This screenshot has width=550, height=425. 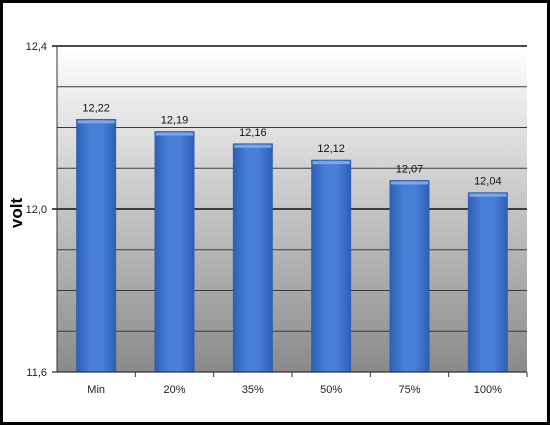 What do you see at coordinates (331, 149) in the screenshot?
I see `data-label: 12,12` at bounding box center [331, 149].